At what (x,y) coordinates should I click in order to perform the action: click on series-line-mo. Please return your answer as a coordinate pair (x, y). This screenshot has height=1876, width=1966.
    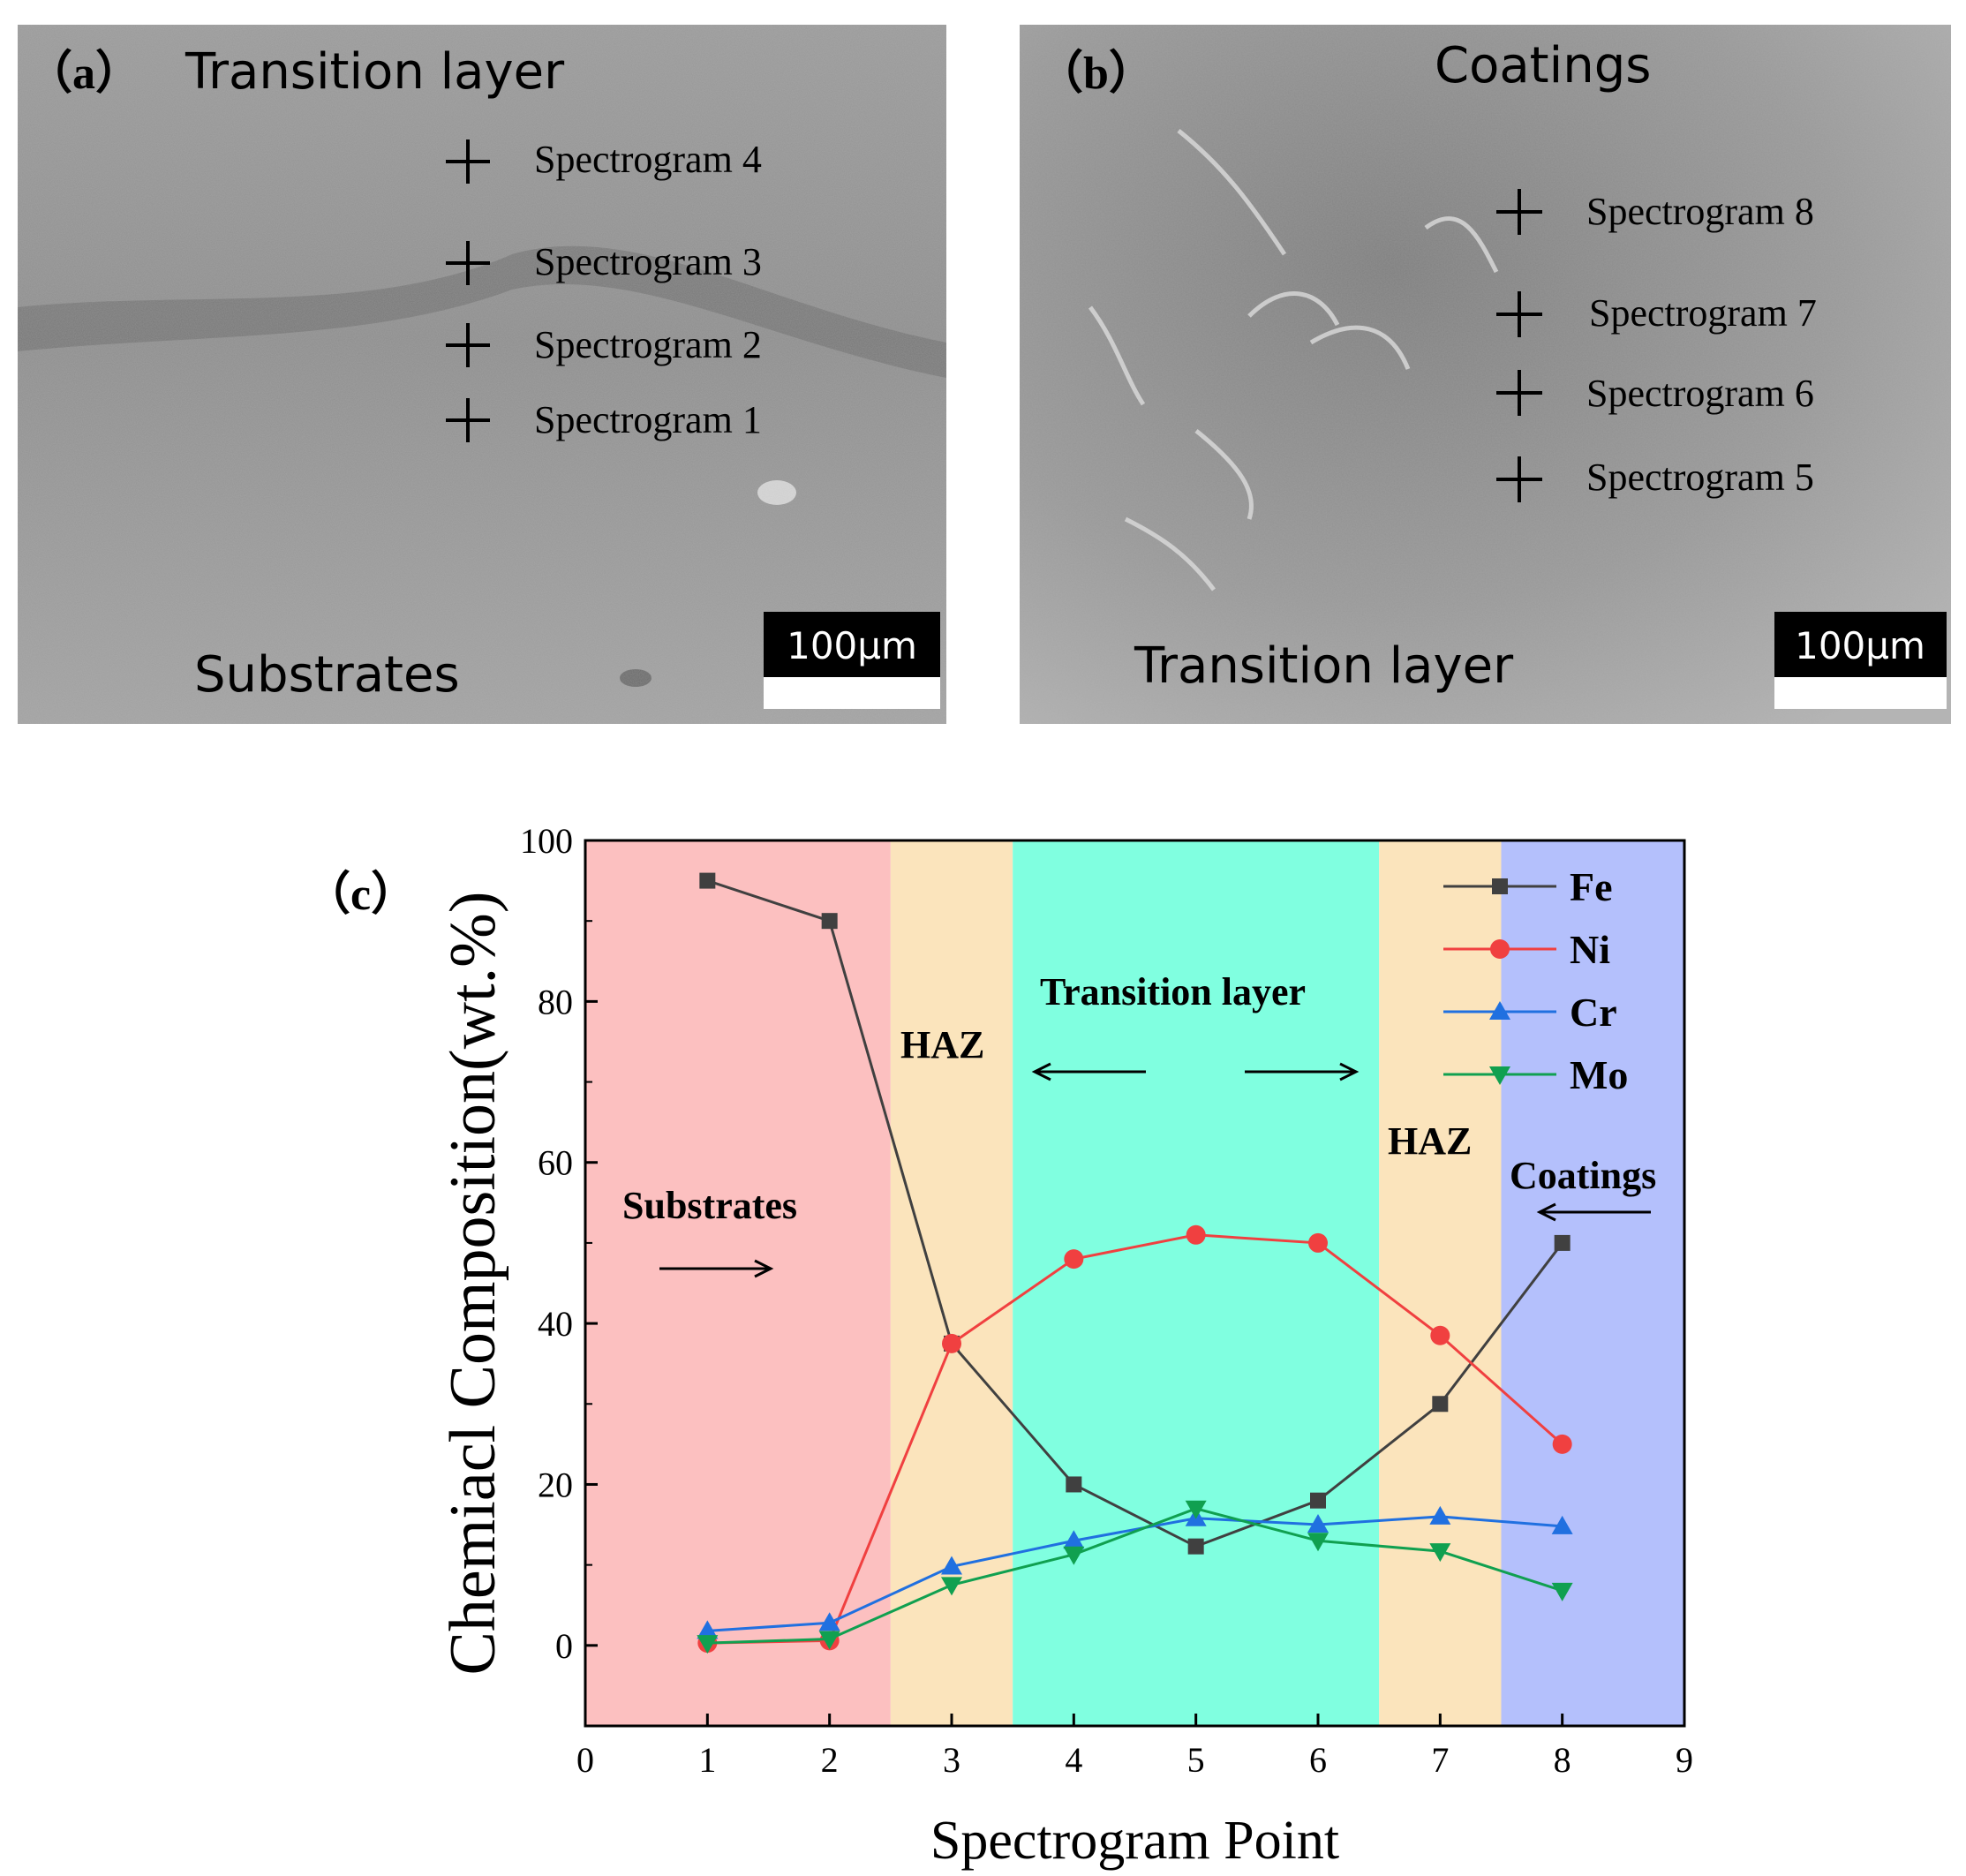
    Looking at the image, I should click on (1135, 1576).